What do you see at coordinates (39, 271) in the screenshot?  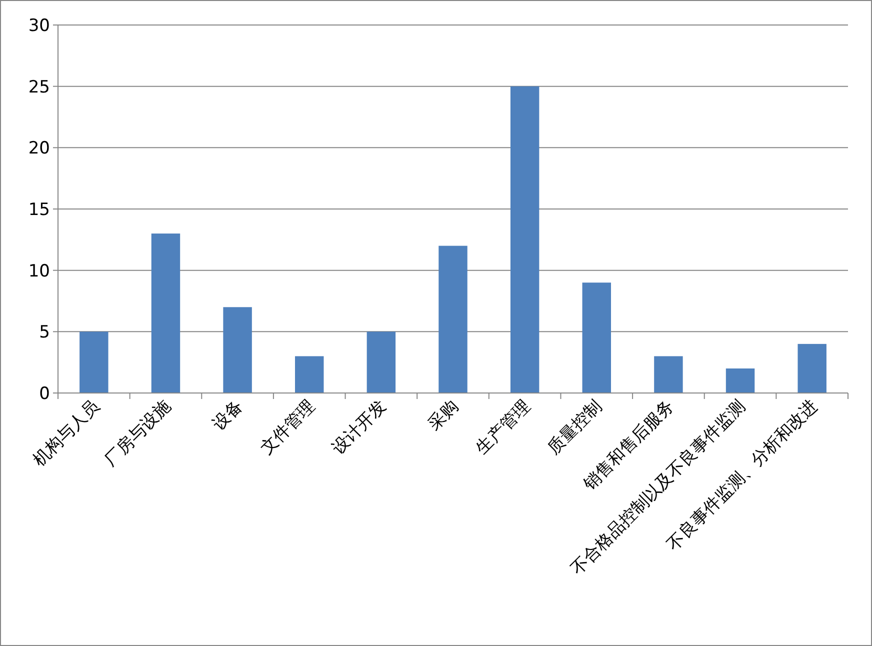 I see `y-tick-label: 10` at bounding box center [39, 271].